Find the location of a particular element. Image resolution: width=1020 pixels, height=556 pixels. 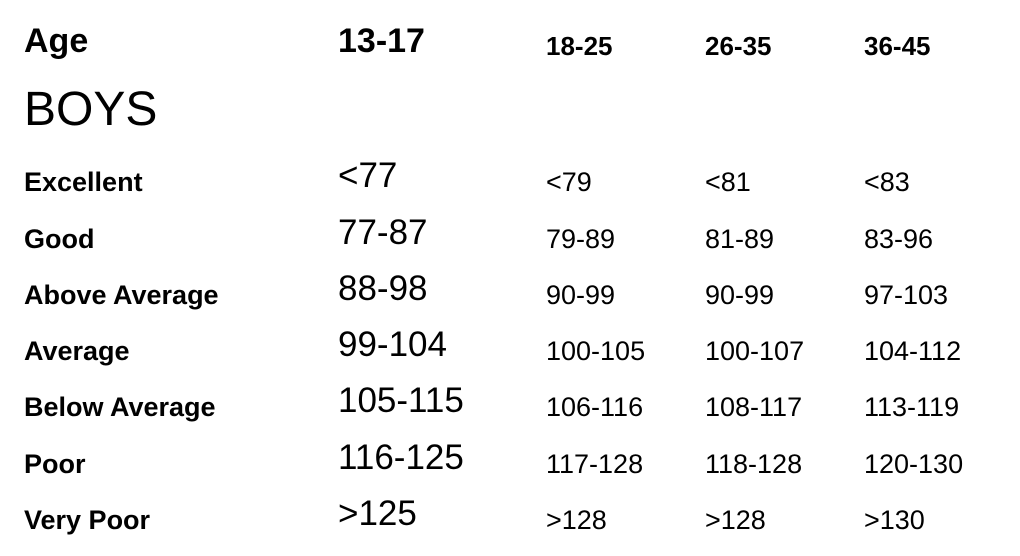

section-title: BOYS is located at coordinates (91, 109).